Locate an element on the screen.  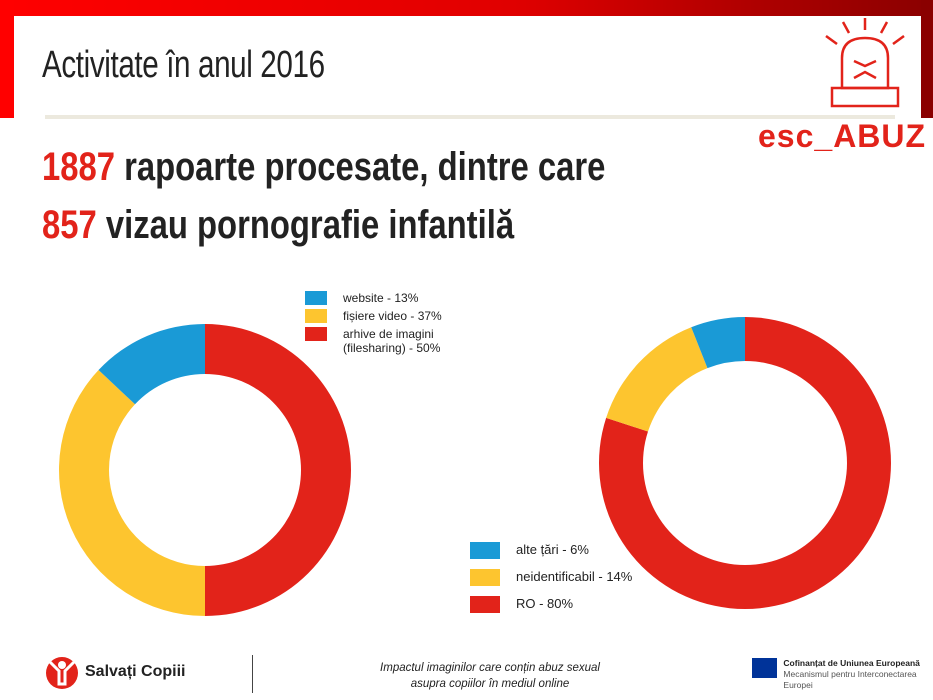
legend-item: neidentificabil - 14% is located at coordinates (565, 577).